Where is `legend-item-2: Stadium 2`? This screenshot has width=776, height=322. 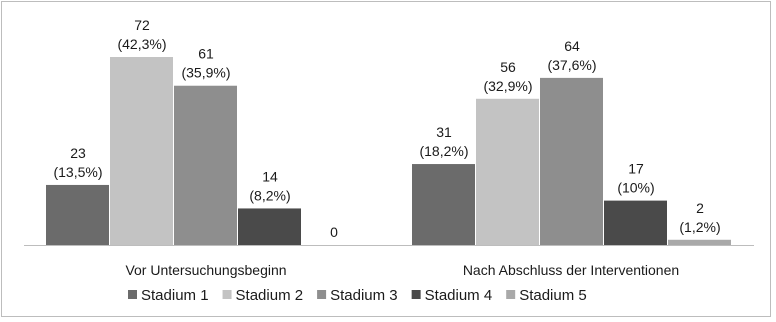 legend-item-2: Stadium 2 is located at coordinates (263, 295).